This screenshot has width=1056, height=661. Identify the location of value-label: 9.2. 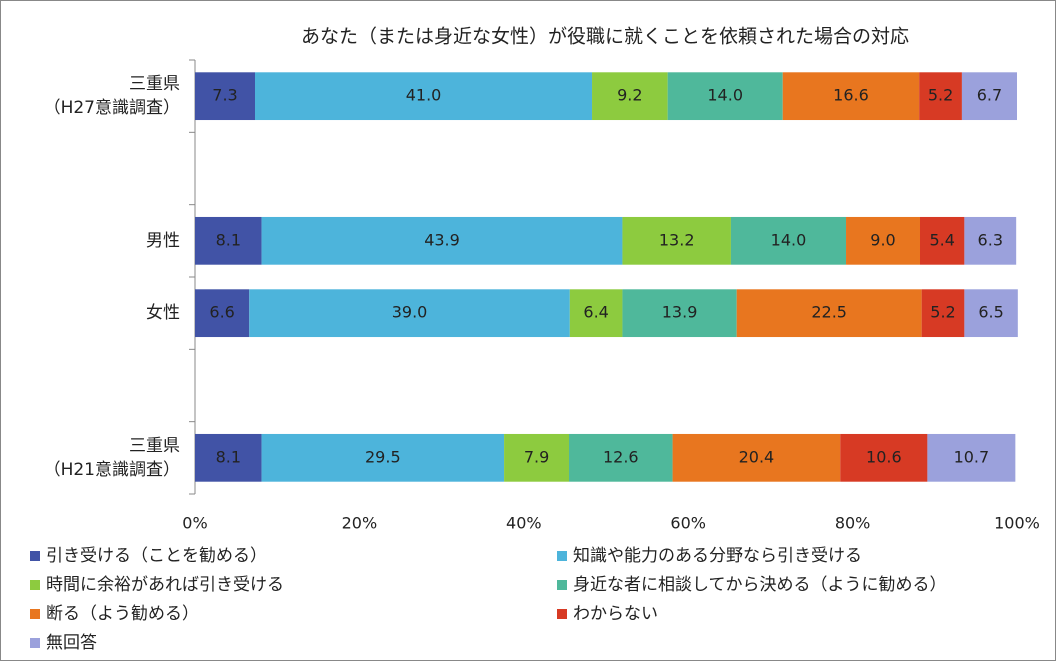
(629, 95).